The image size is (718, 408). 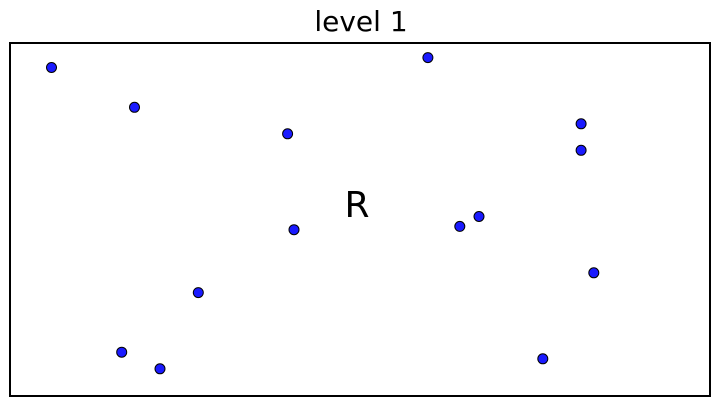 I want to click on diagram-title: level 1, so click(x=360, y=21).